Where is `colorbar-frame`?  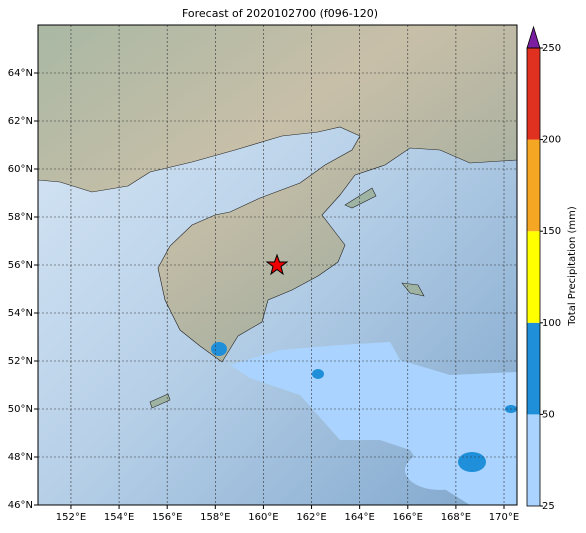 colorbar-frame is located at coordinates (533, 277).